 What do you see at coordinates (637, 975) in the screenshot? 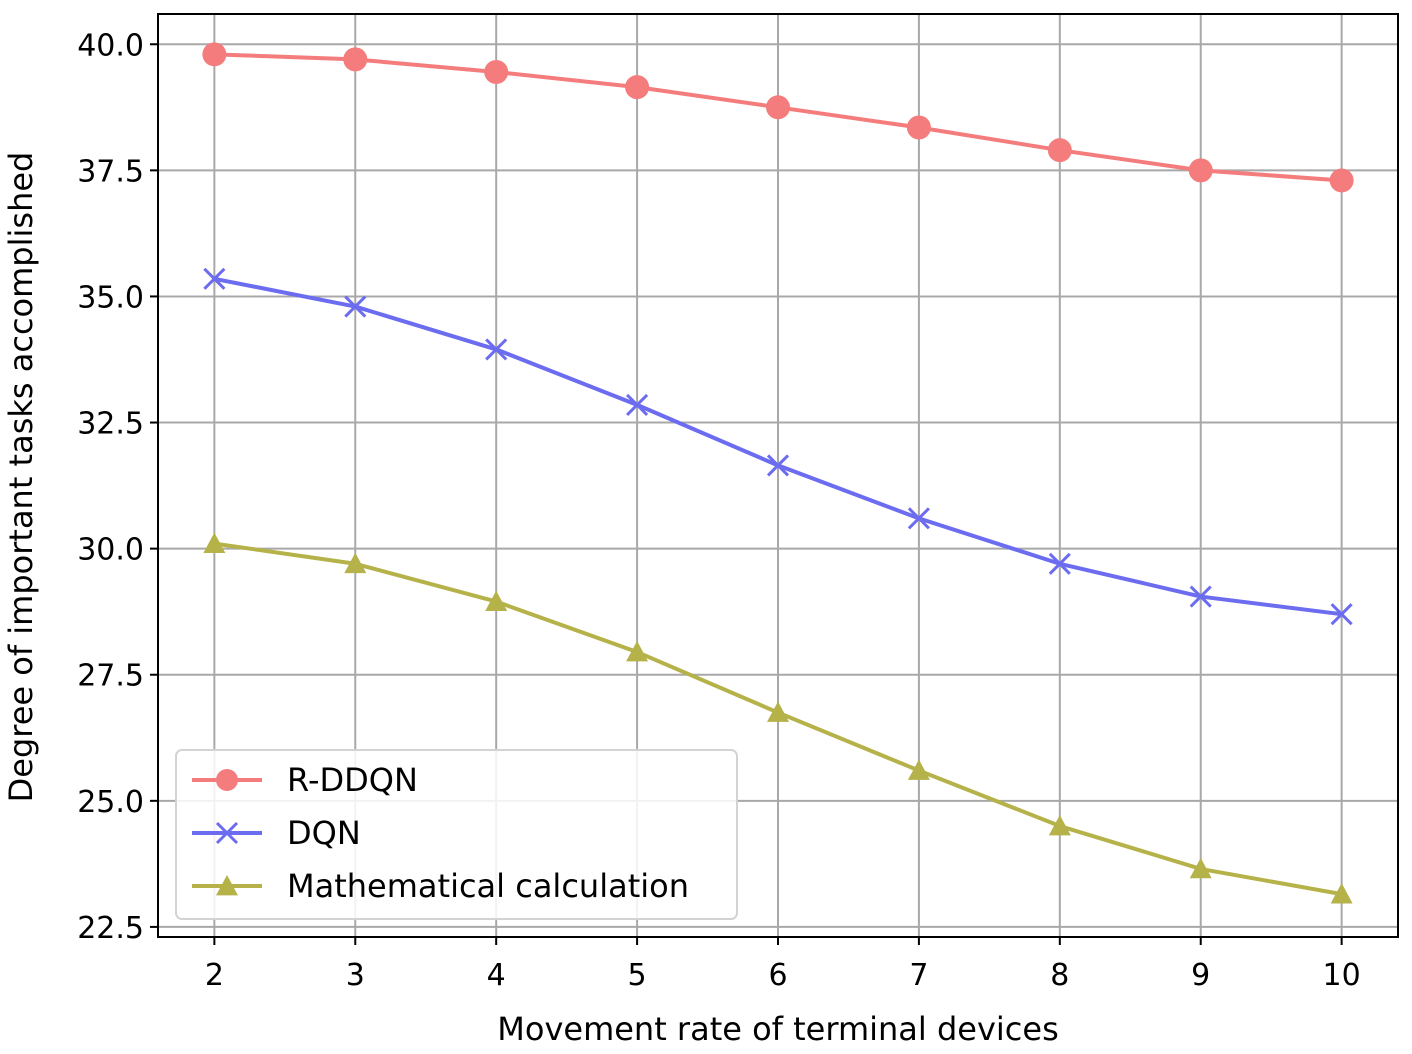
I see `x-tick-label: 5` at bounding box center [637, 975].